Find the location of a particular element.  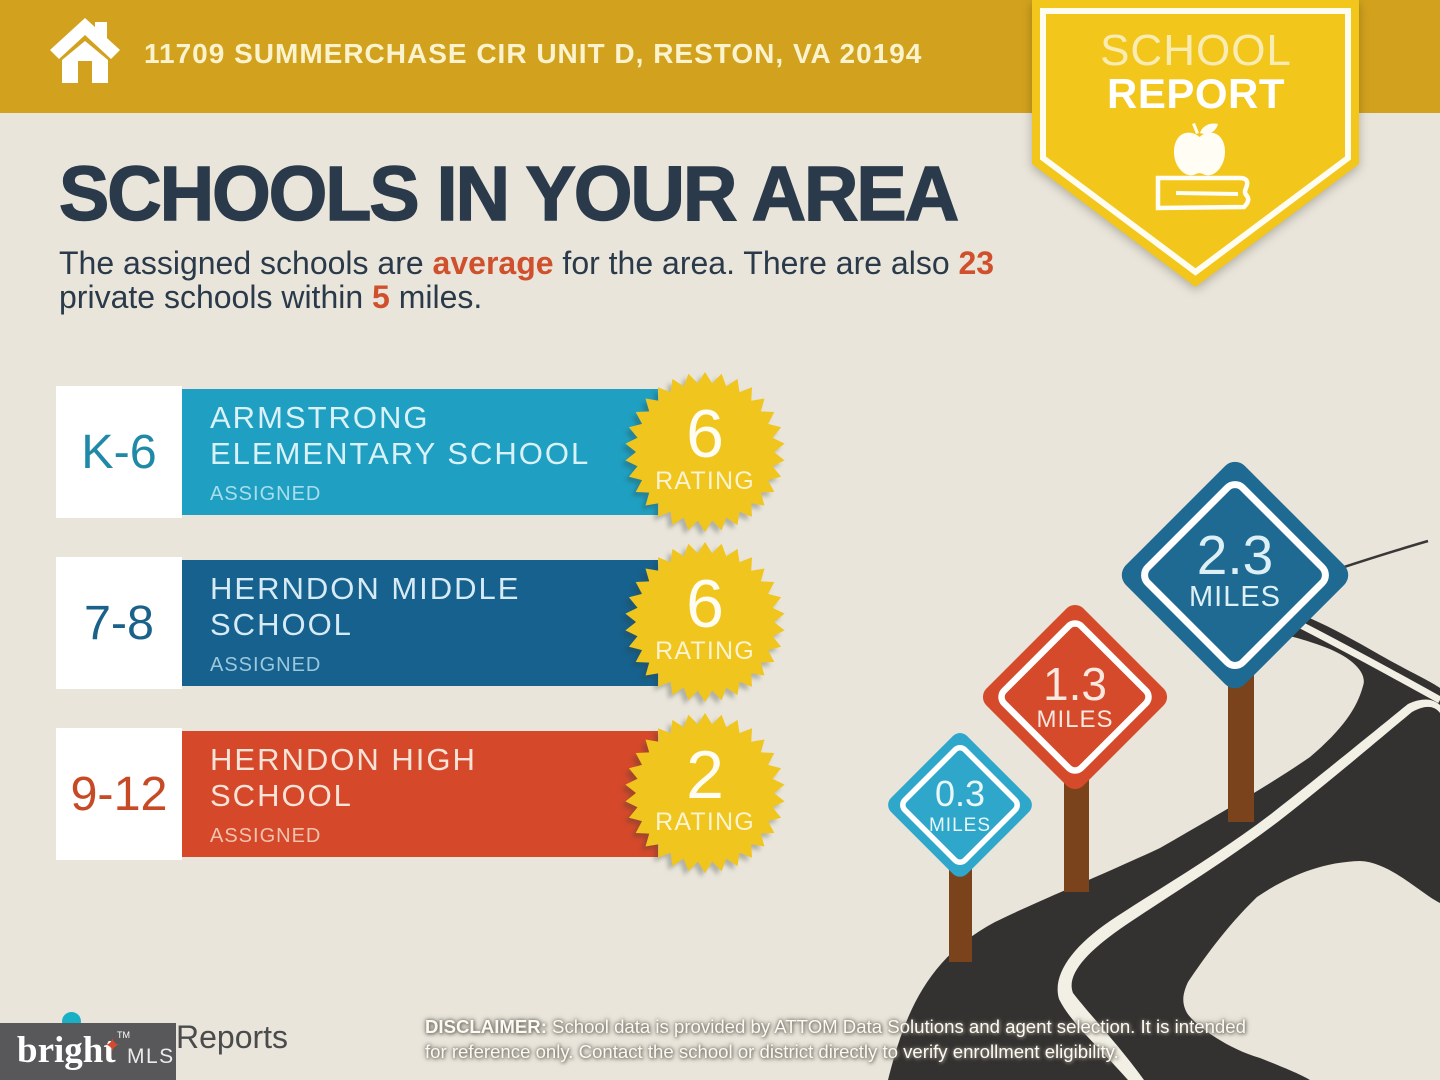

svg-text: 2 is located at coordinates (705, 775).